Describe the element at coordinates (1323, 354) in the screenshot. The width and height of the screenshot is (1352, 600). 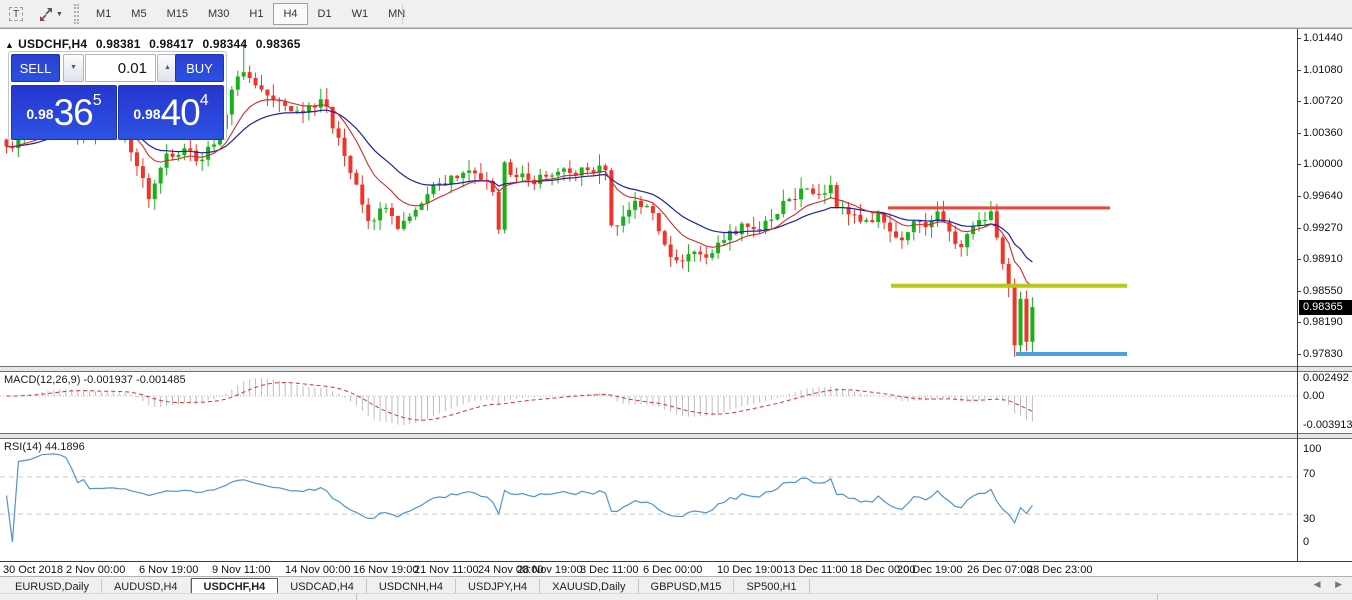
I see `price-tick-label: 0.97830` at that location.